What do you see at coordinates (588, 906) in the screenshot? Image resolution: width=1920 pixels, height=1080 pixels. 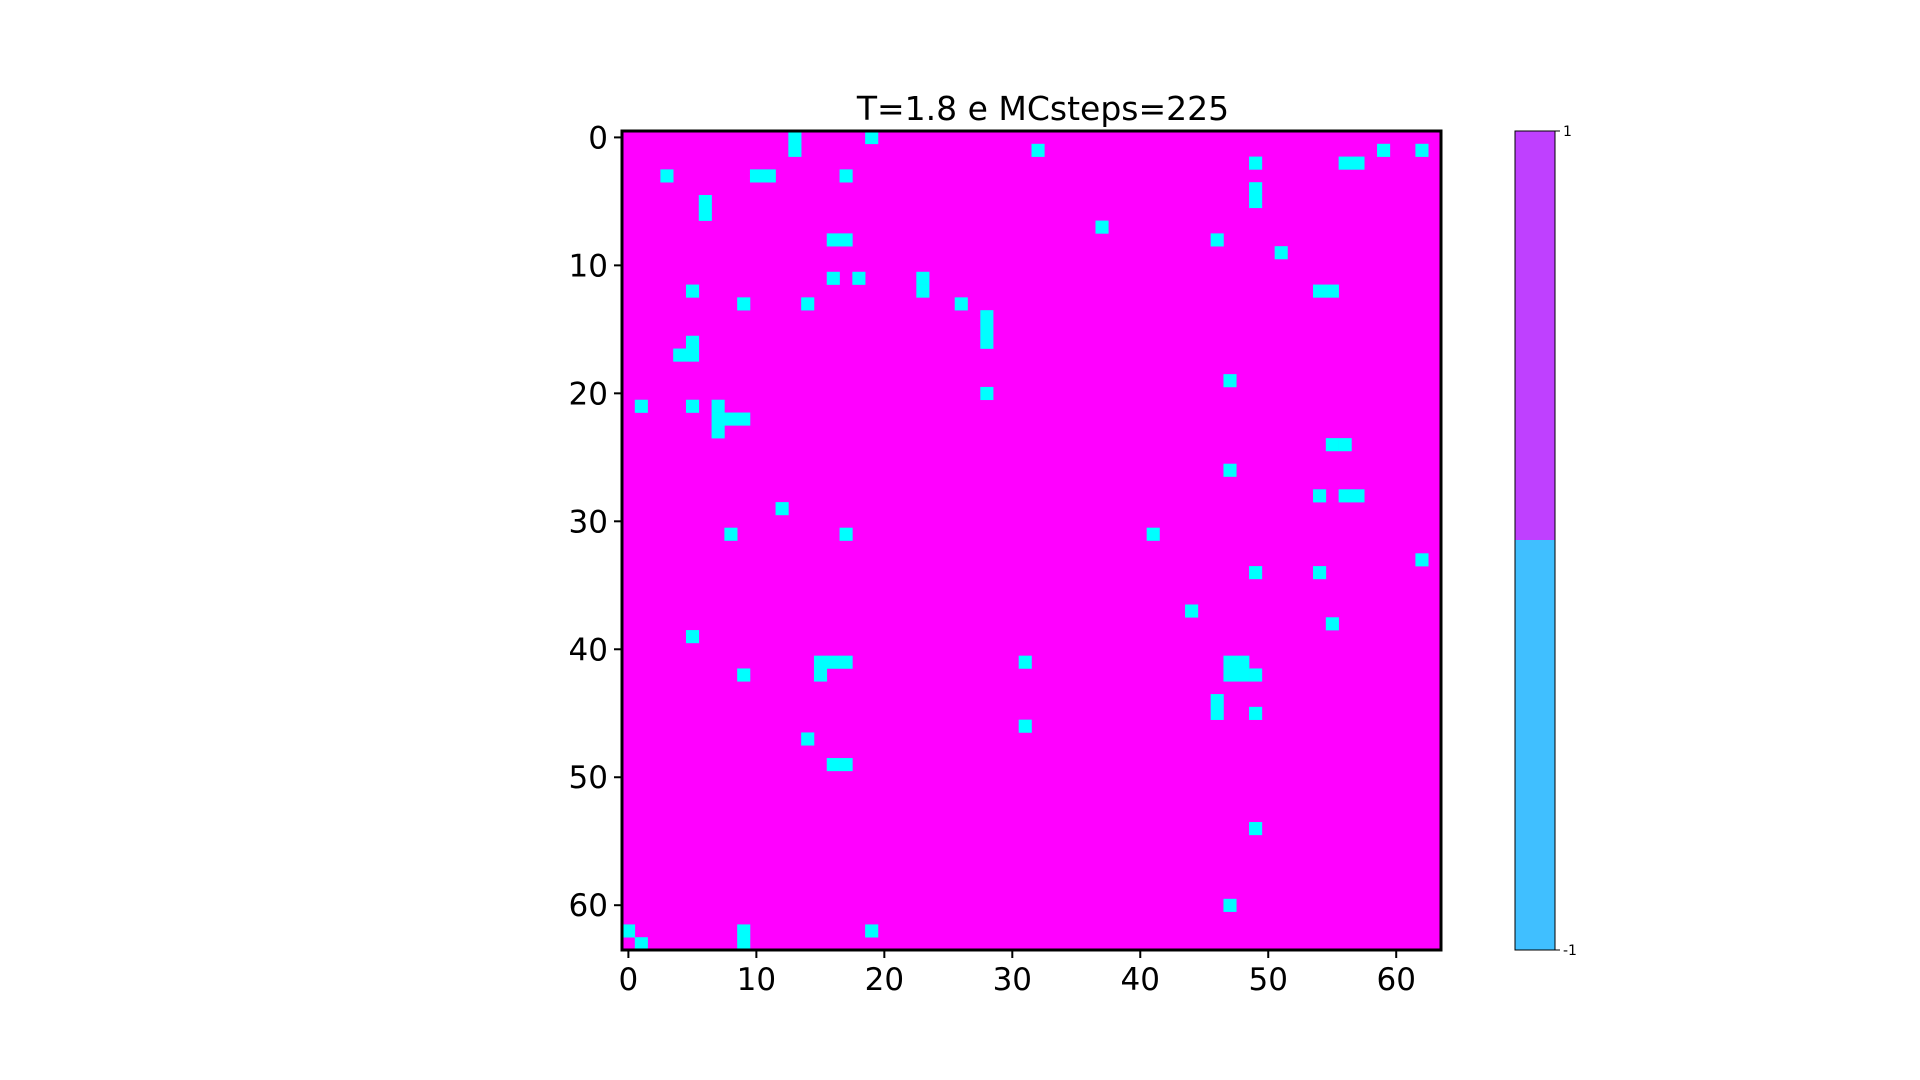 I see `y-tick-label: 60` at bounding box center [588, 906].